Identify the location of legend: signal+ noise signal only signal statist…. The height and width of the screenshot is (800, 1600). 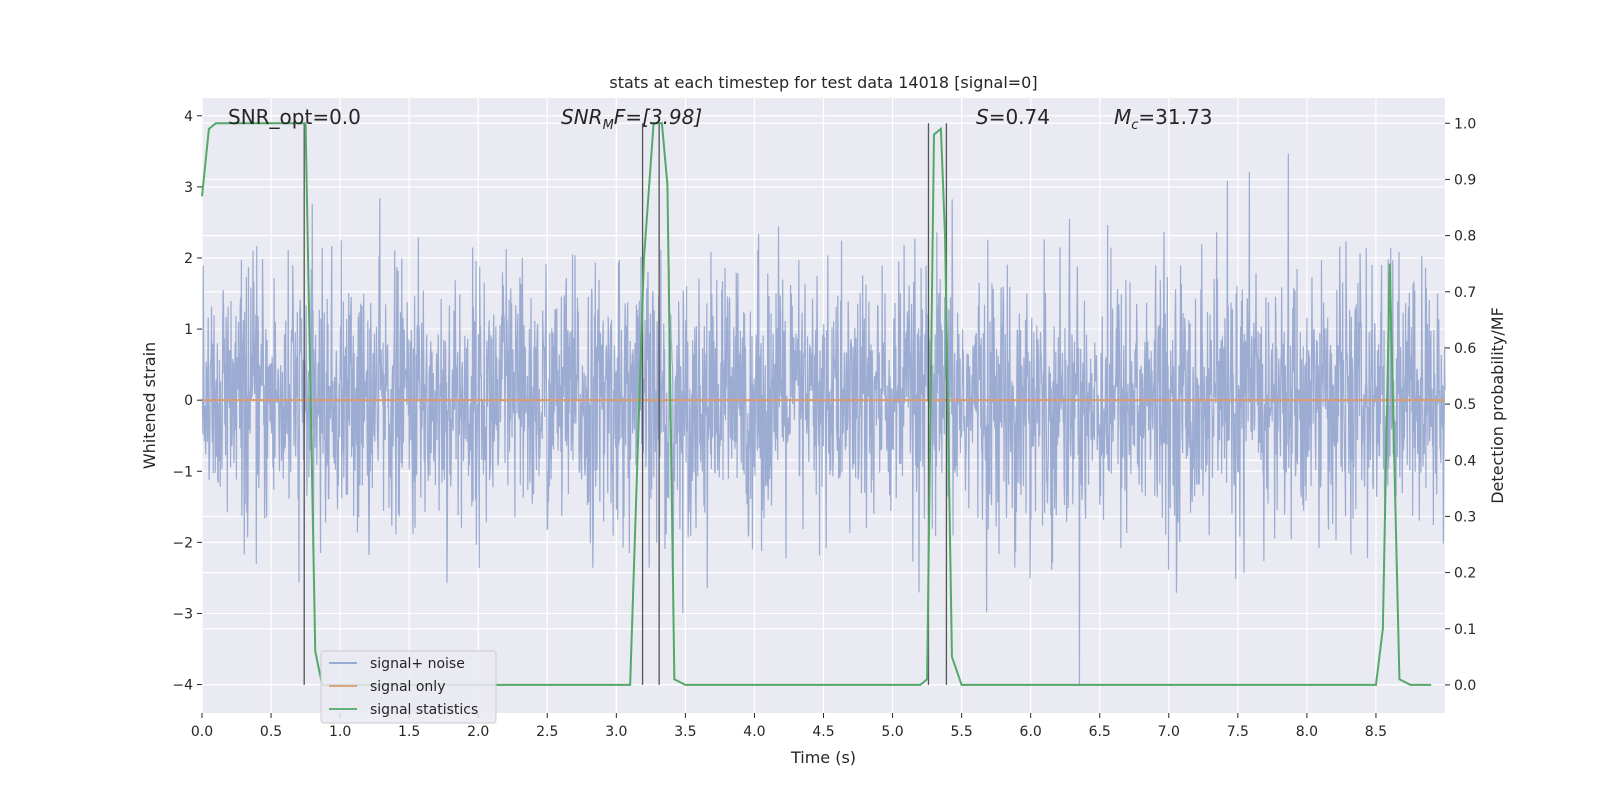
(408, 687).